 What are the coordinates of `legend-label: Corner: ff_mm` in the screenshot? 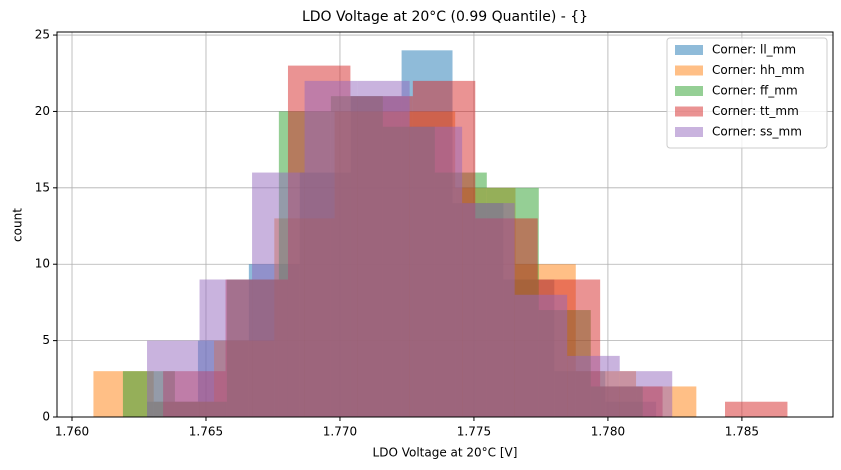 It's located at (755, 91).